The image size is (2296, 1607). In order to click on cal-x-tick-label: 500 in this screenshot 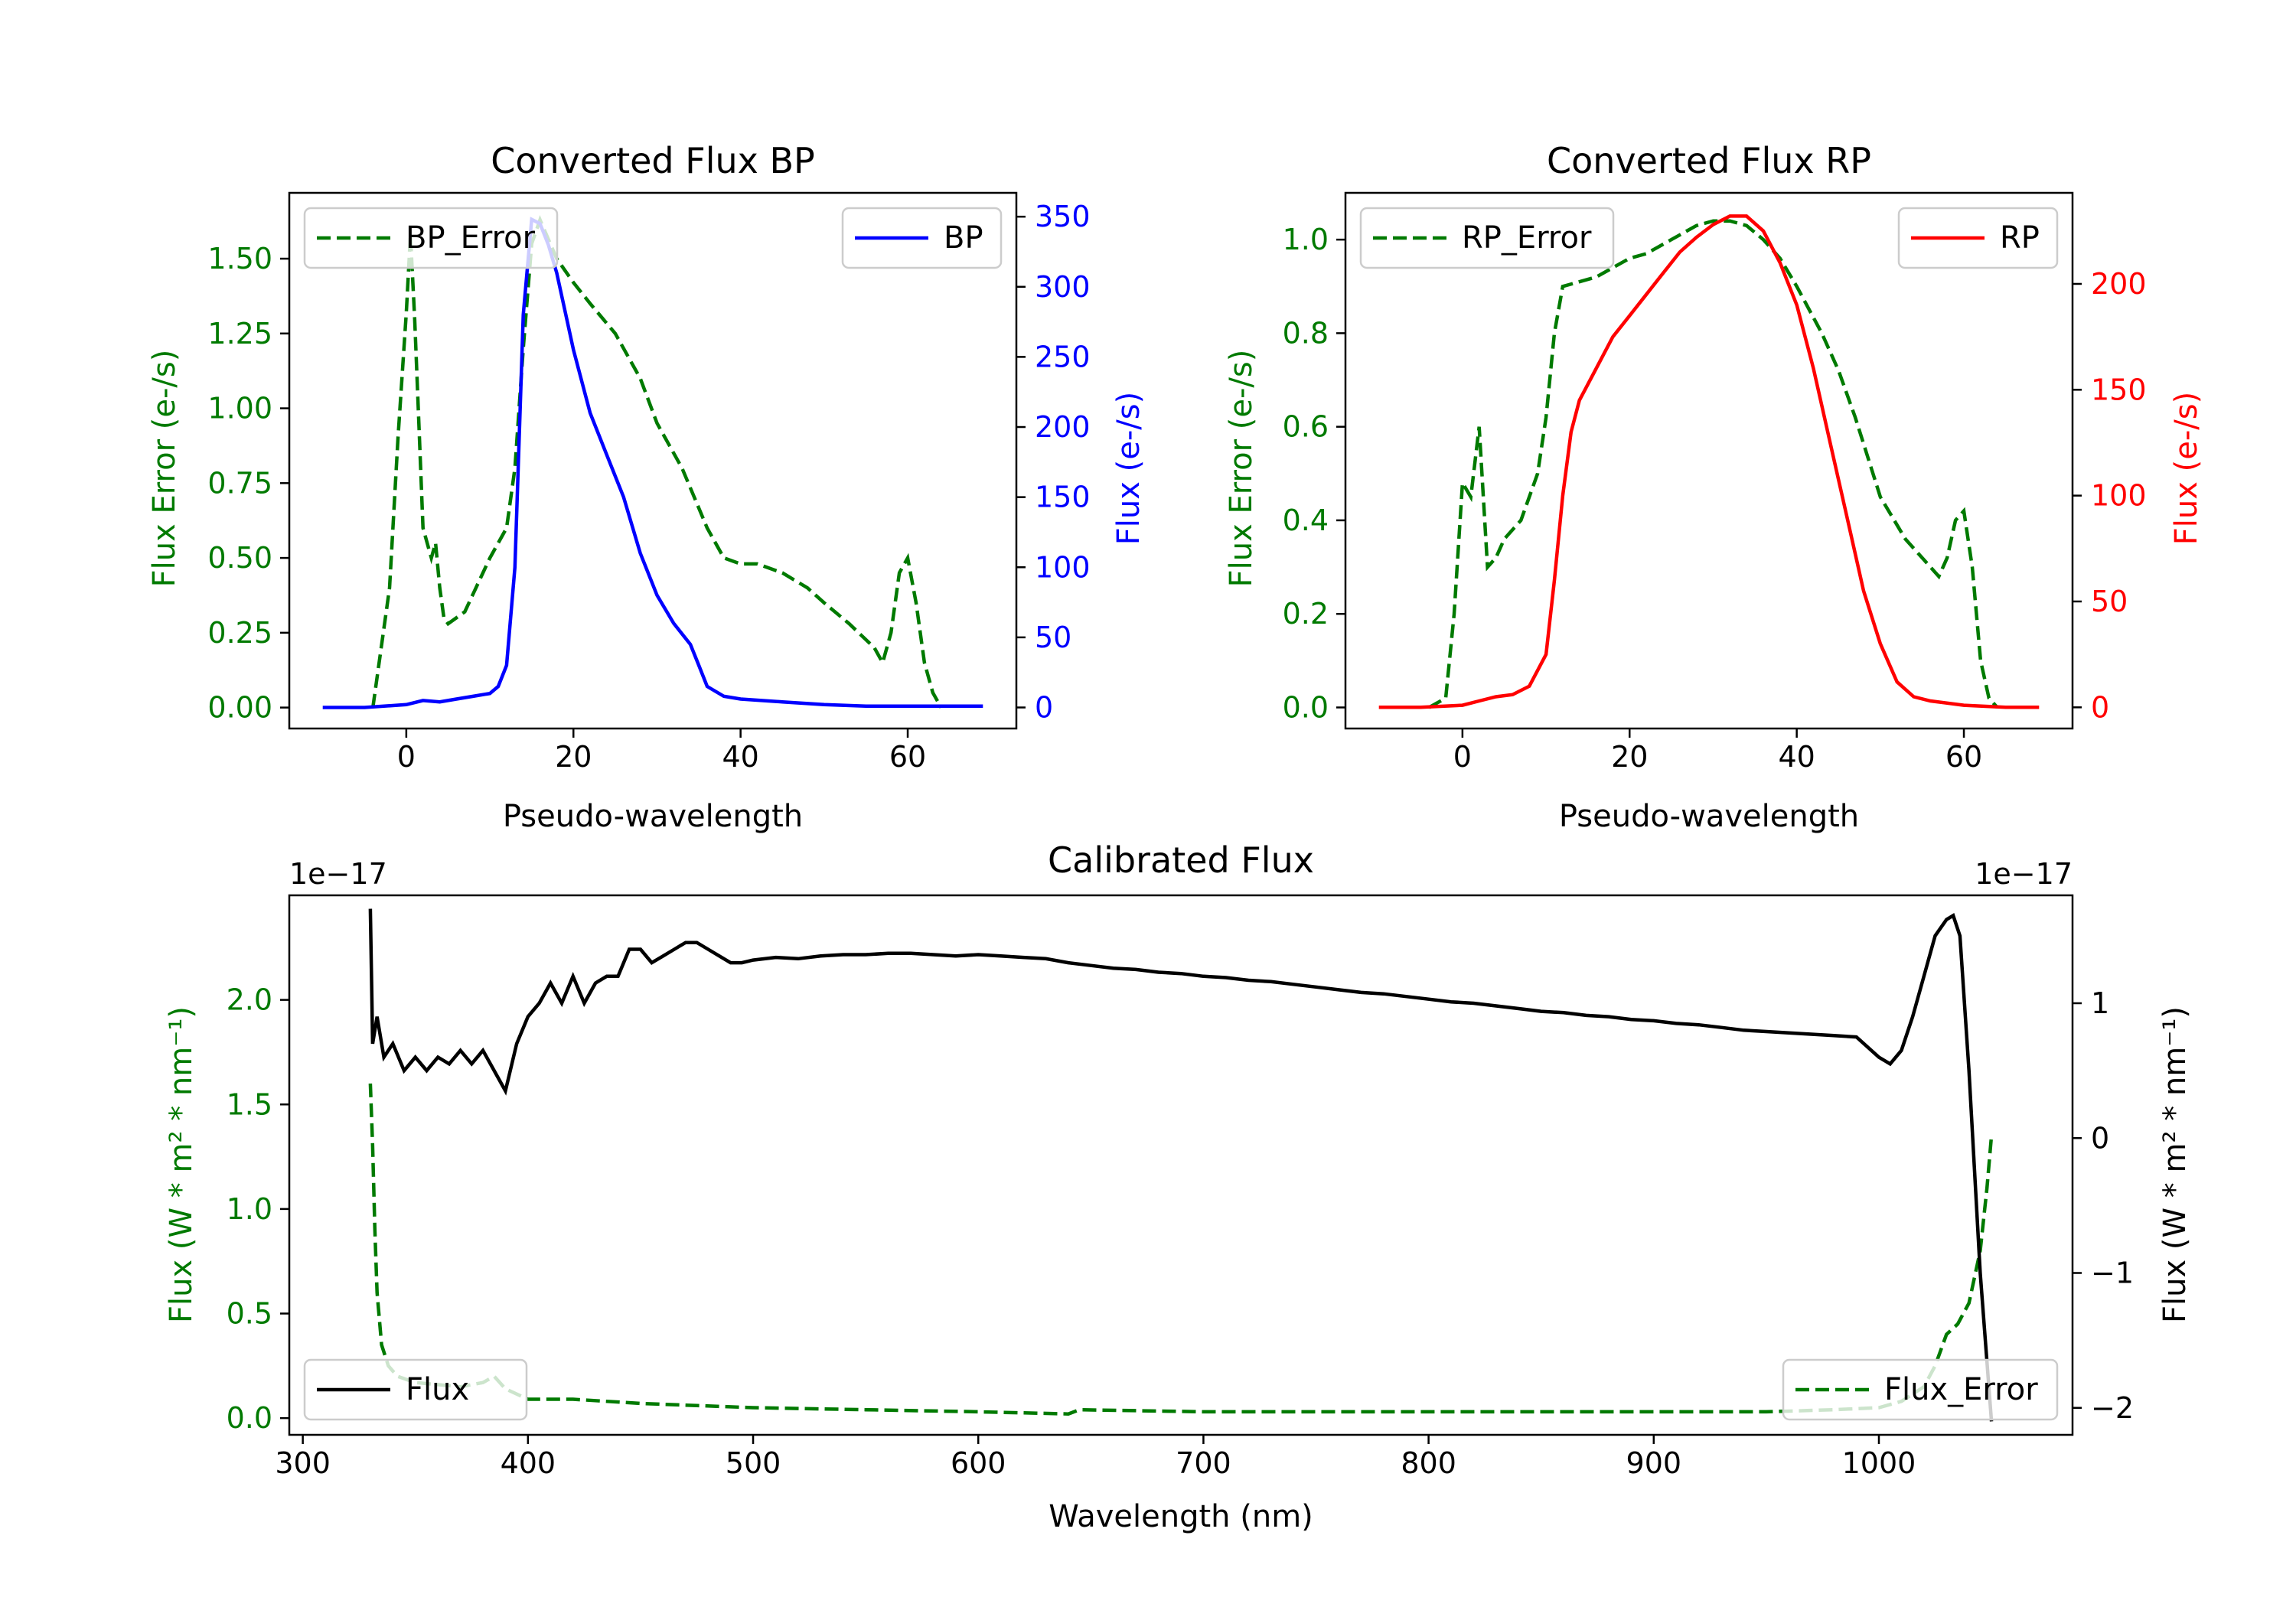, I will do `click(753, 1463)`.